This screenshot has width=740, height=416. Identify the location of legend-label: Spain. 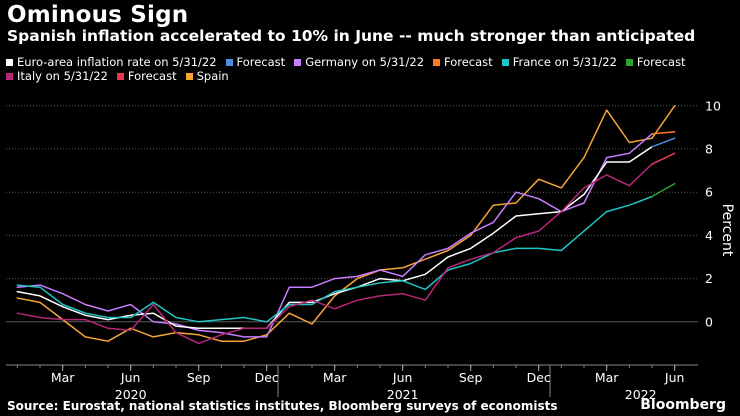
(212, 76).